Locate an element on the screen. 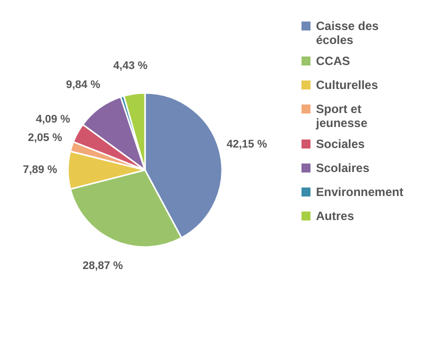 This screenshot has width=444, height=352. legend-label: Autres is located at coordinates (335, 216).